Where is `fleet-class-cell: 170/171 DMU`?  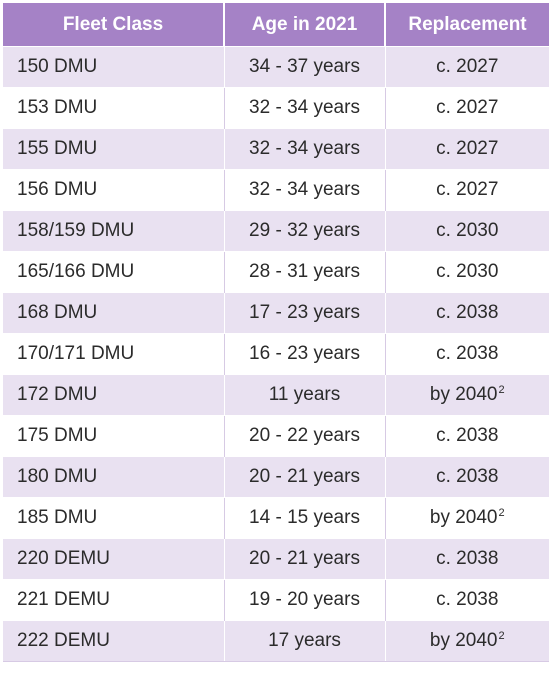
fleet-class-cell: 170/171 DMU is located at coordinates (114, 354).